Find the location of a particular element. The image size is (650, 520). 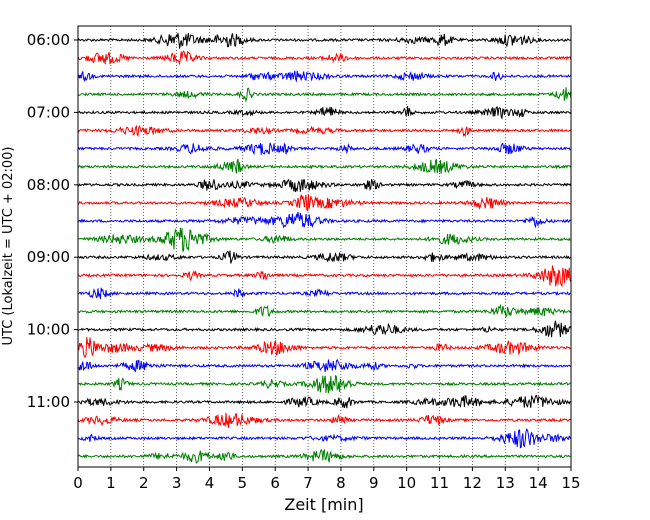

x-tick-label: 5 is located at coordinates (243, 483).